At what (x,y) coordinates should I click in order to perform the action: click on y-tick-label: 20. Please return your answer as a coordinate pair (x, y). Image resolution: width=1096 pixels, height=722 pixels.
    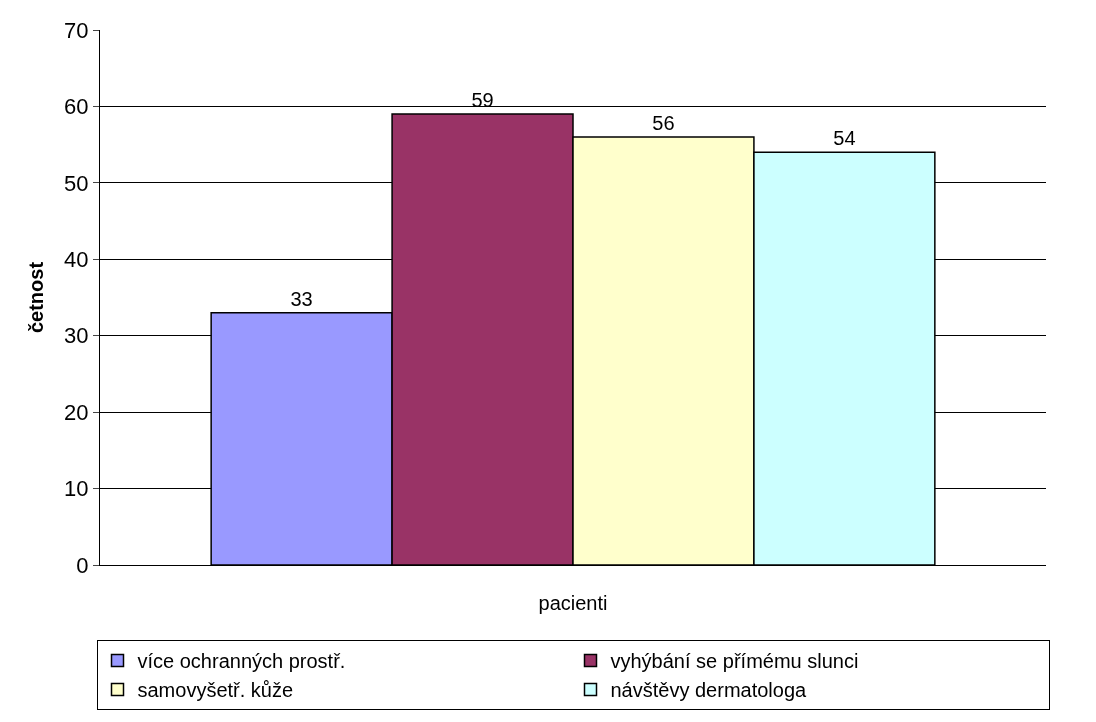
    Looking at the image, I should click on (76, 412).